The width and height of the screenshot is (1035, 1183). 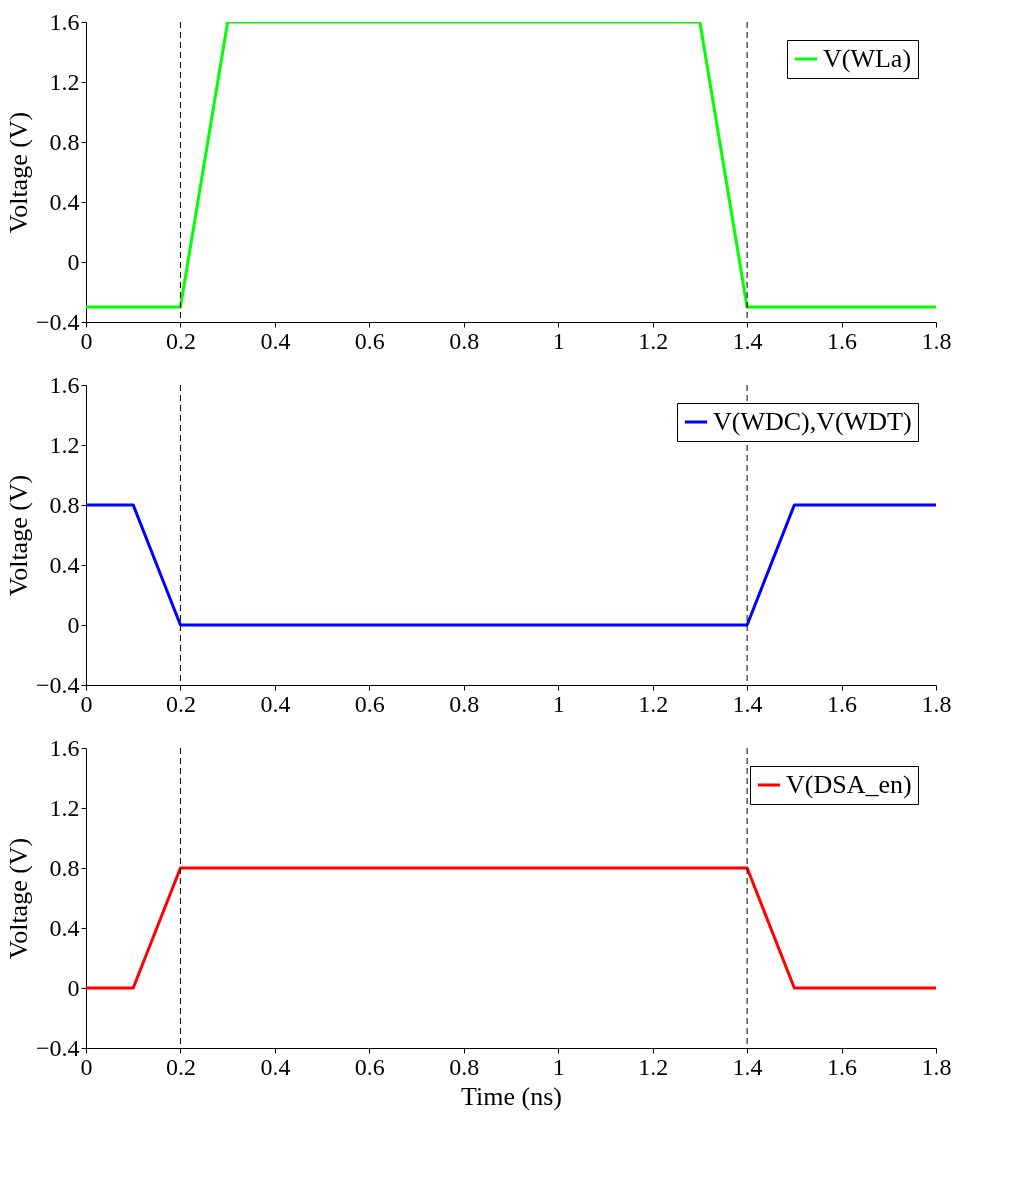 I want to click on legend-label: V(DSA_en), so click(x=849, y=784).